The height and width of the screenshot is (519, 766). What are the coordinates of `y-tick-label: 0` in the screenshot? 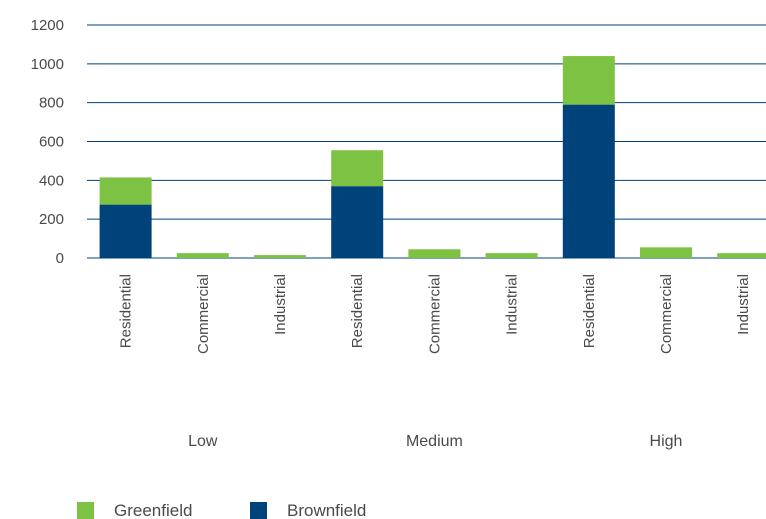 It's located at (60, 258).